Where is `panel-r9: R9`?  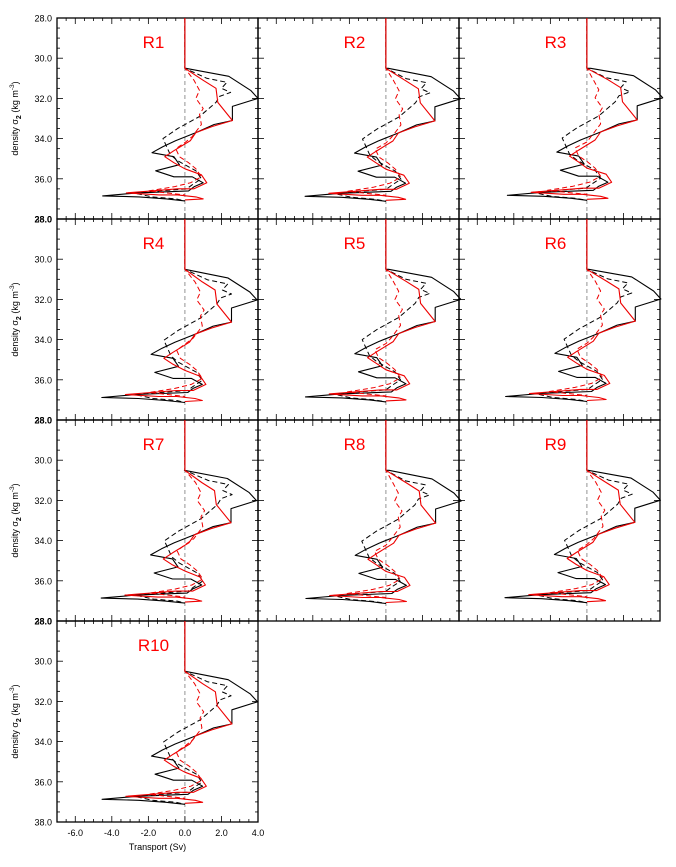 panel-r9: R9 is located at coordinates (559, 520).